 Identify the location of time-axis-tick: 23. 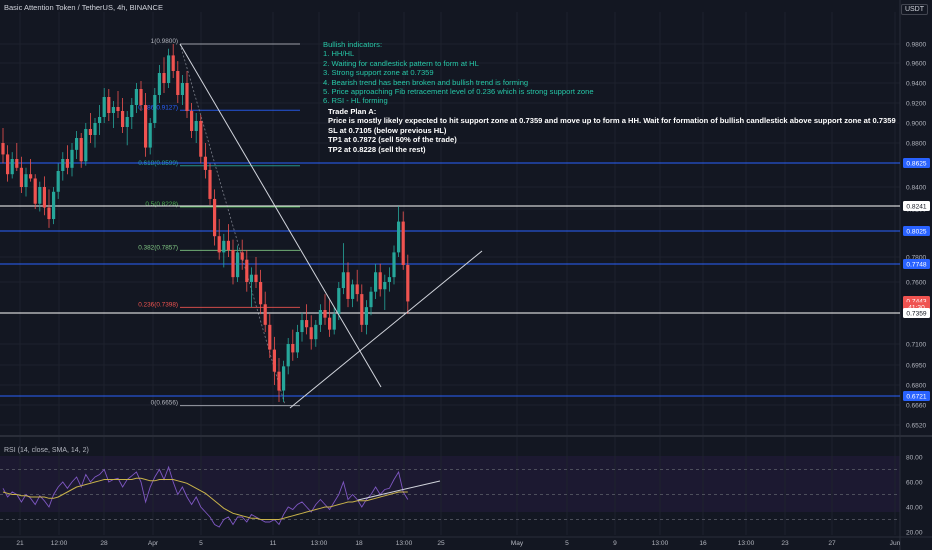
(785, 543).